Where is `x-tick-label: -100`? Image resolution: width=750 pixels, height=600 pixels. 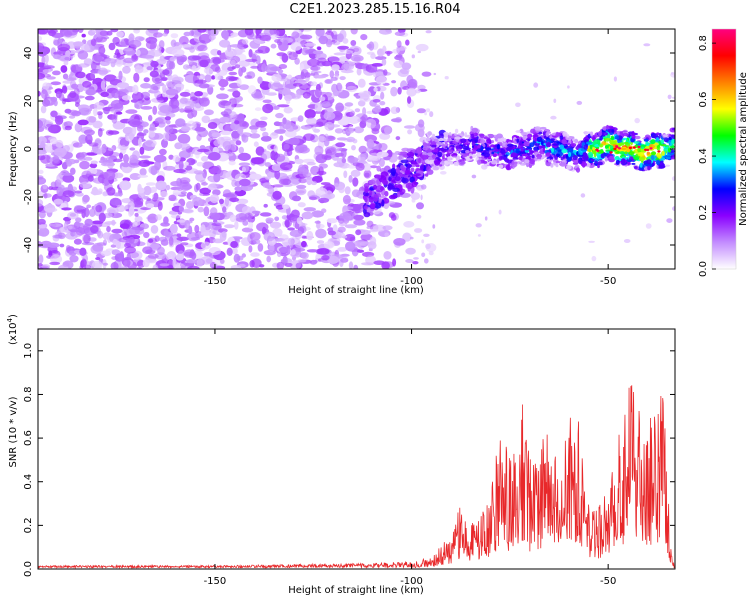
x-tick-label: -100 is located at coordinates (411, 581).